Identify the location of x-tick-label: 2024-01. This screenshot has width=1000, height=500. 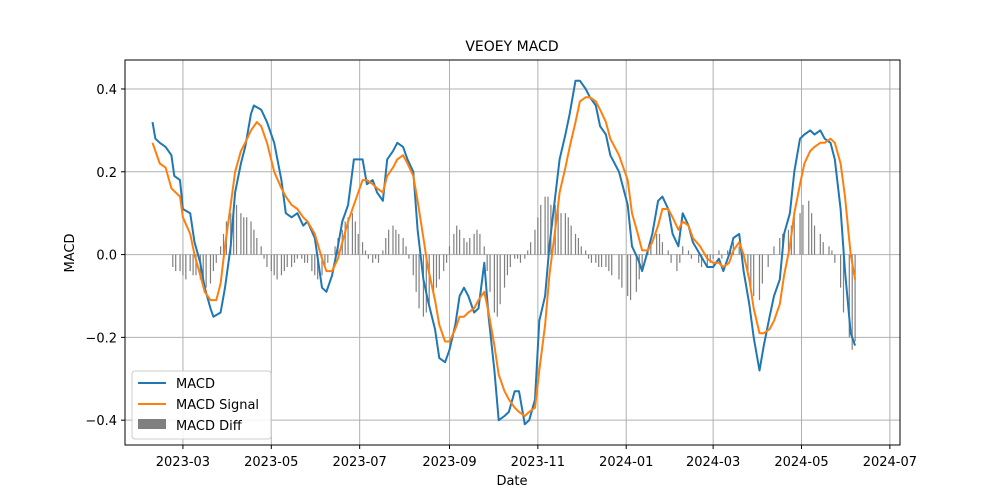
(626, 462).